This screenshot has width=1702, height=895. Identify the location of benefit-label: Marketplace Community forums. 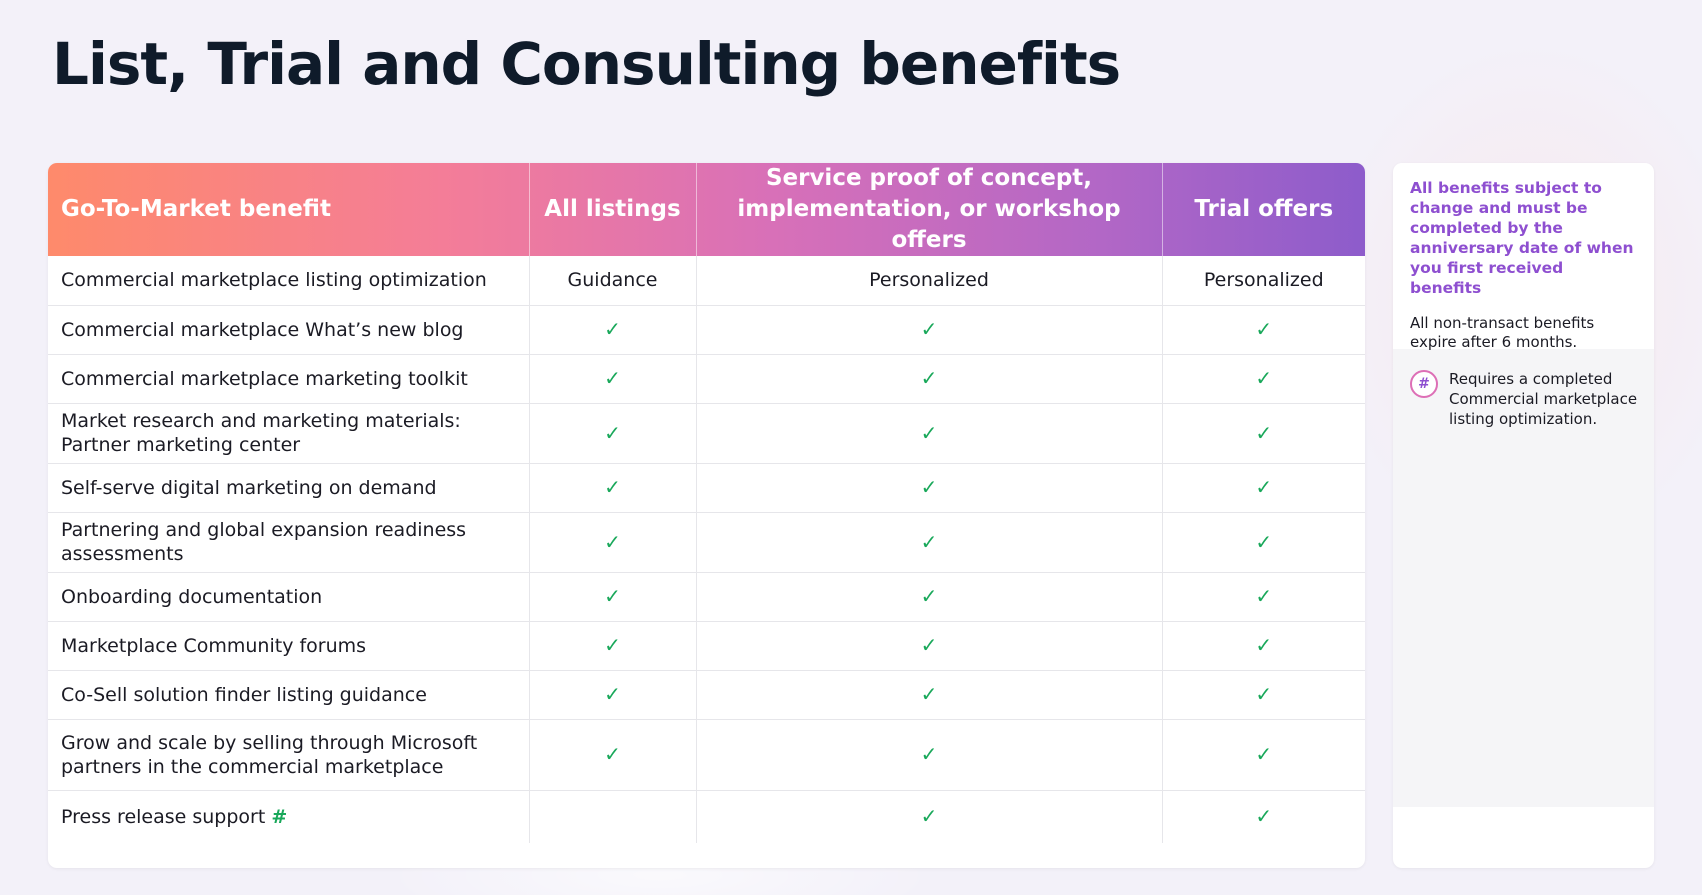
(214, 645).